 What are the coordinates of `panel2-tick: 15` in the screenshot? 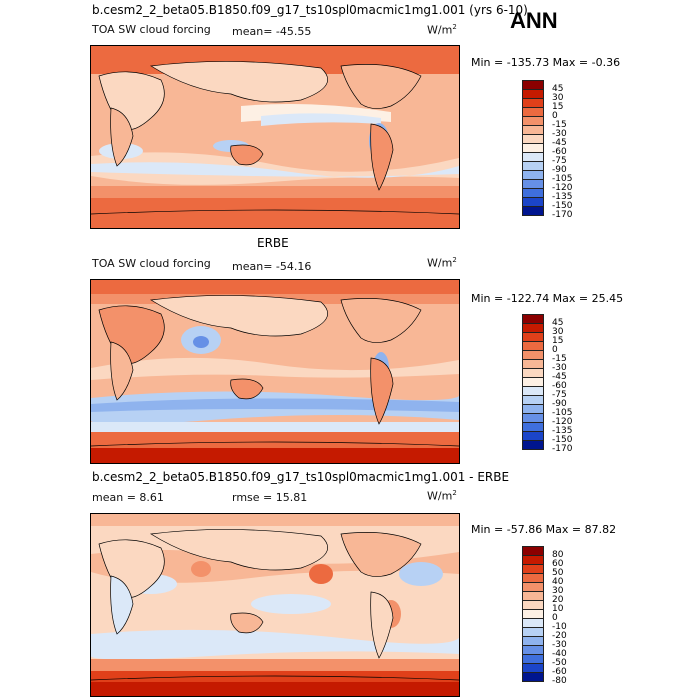 It's located at (558, 341).